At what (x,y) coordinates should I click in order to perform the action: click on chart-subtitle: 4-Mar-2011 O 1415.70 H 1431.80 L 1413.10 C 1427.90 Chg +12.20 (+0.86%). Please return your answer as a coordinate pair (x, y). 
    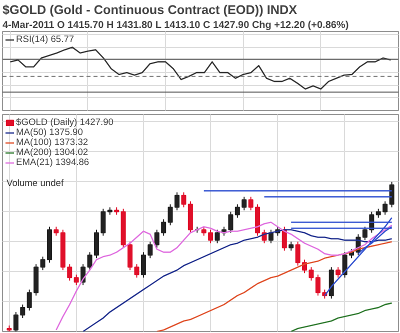
    Looking at the image, I should click on (175, 25).